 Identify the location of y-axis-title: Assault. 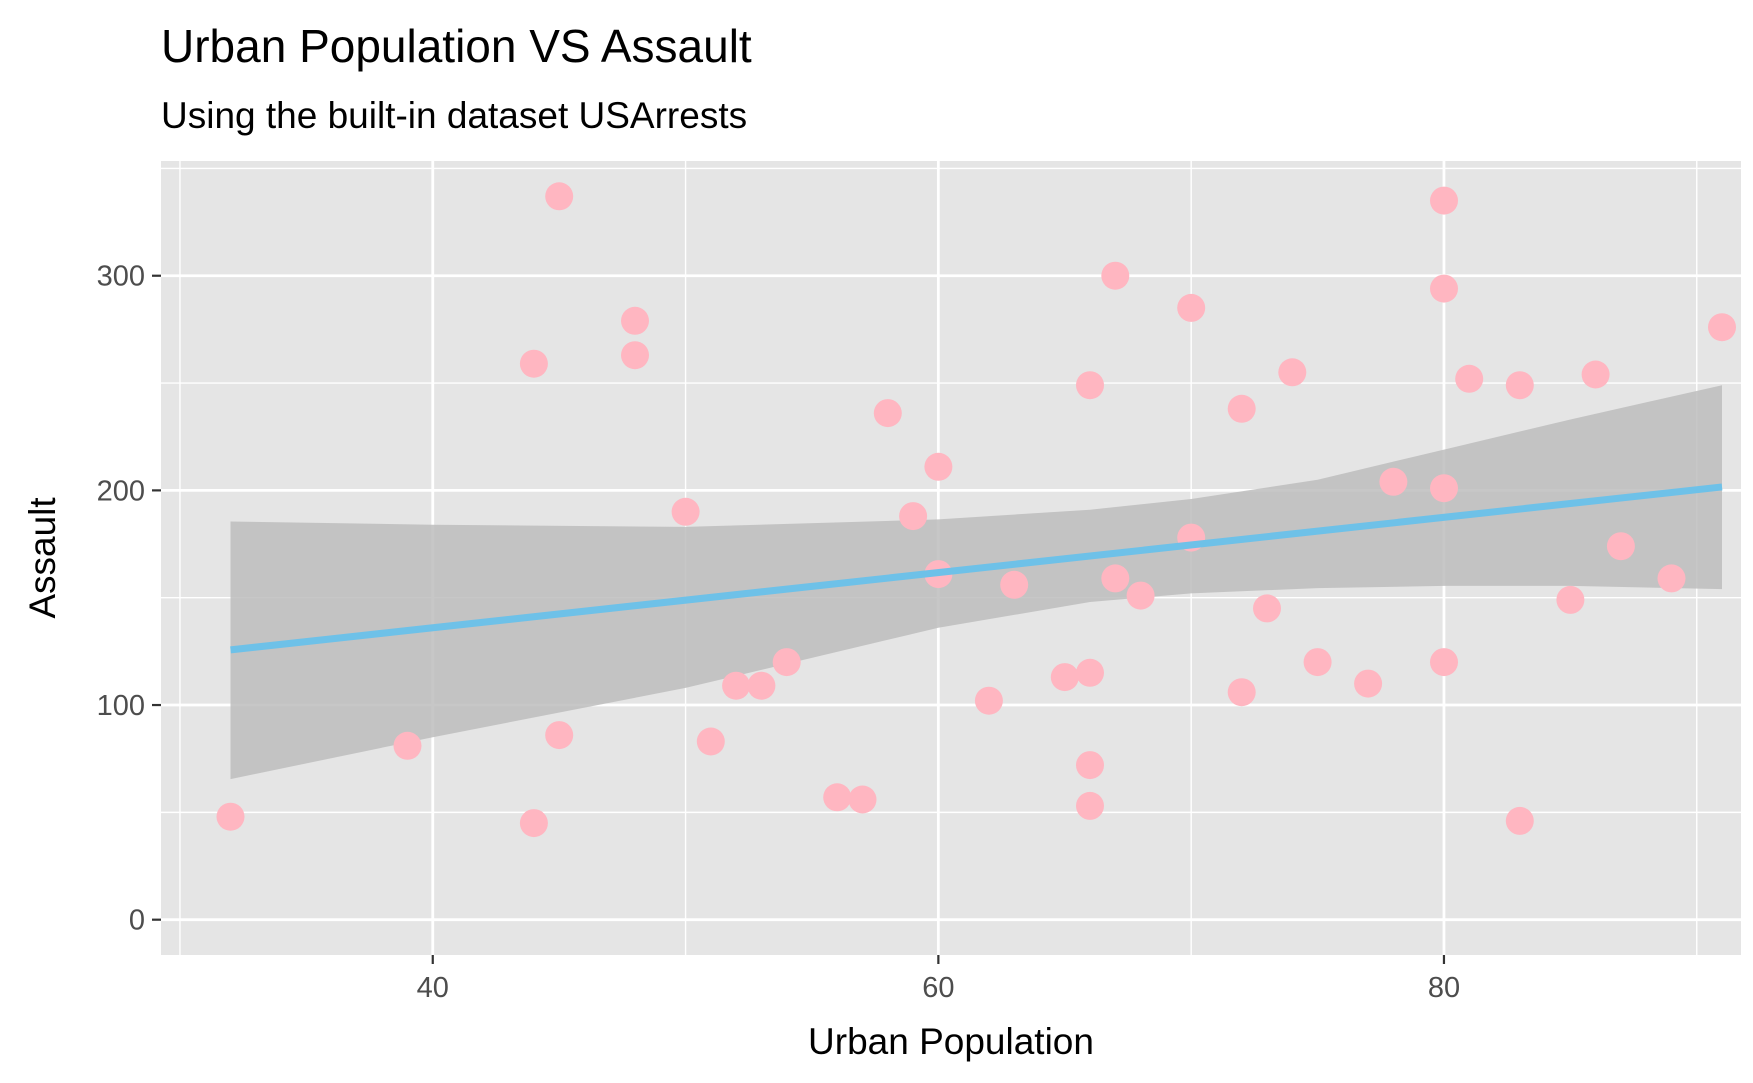
(42, 558).